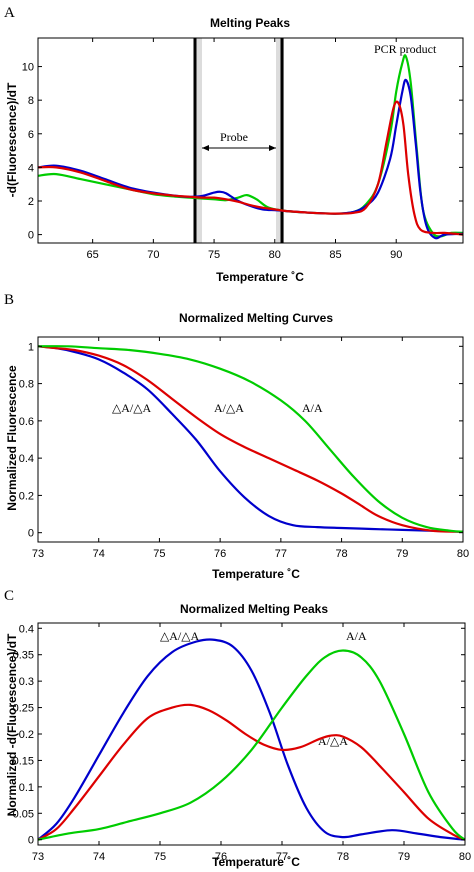 This screenshot has height=872, width=474. What do you see at coordinates (26, 735) in the screenshot?
I see `panel-c-ytick-label: 0.2` at bounding box center [26, 735].